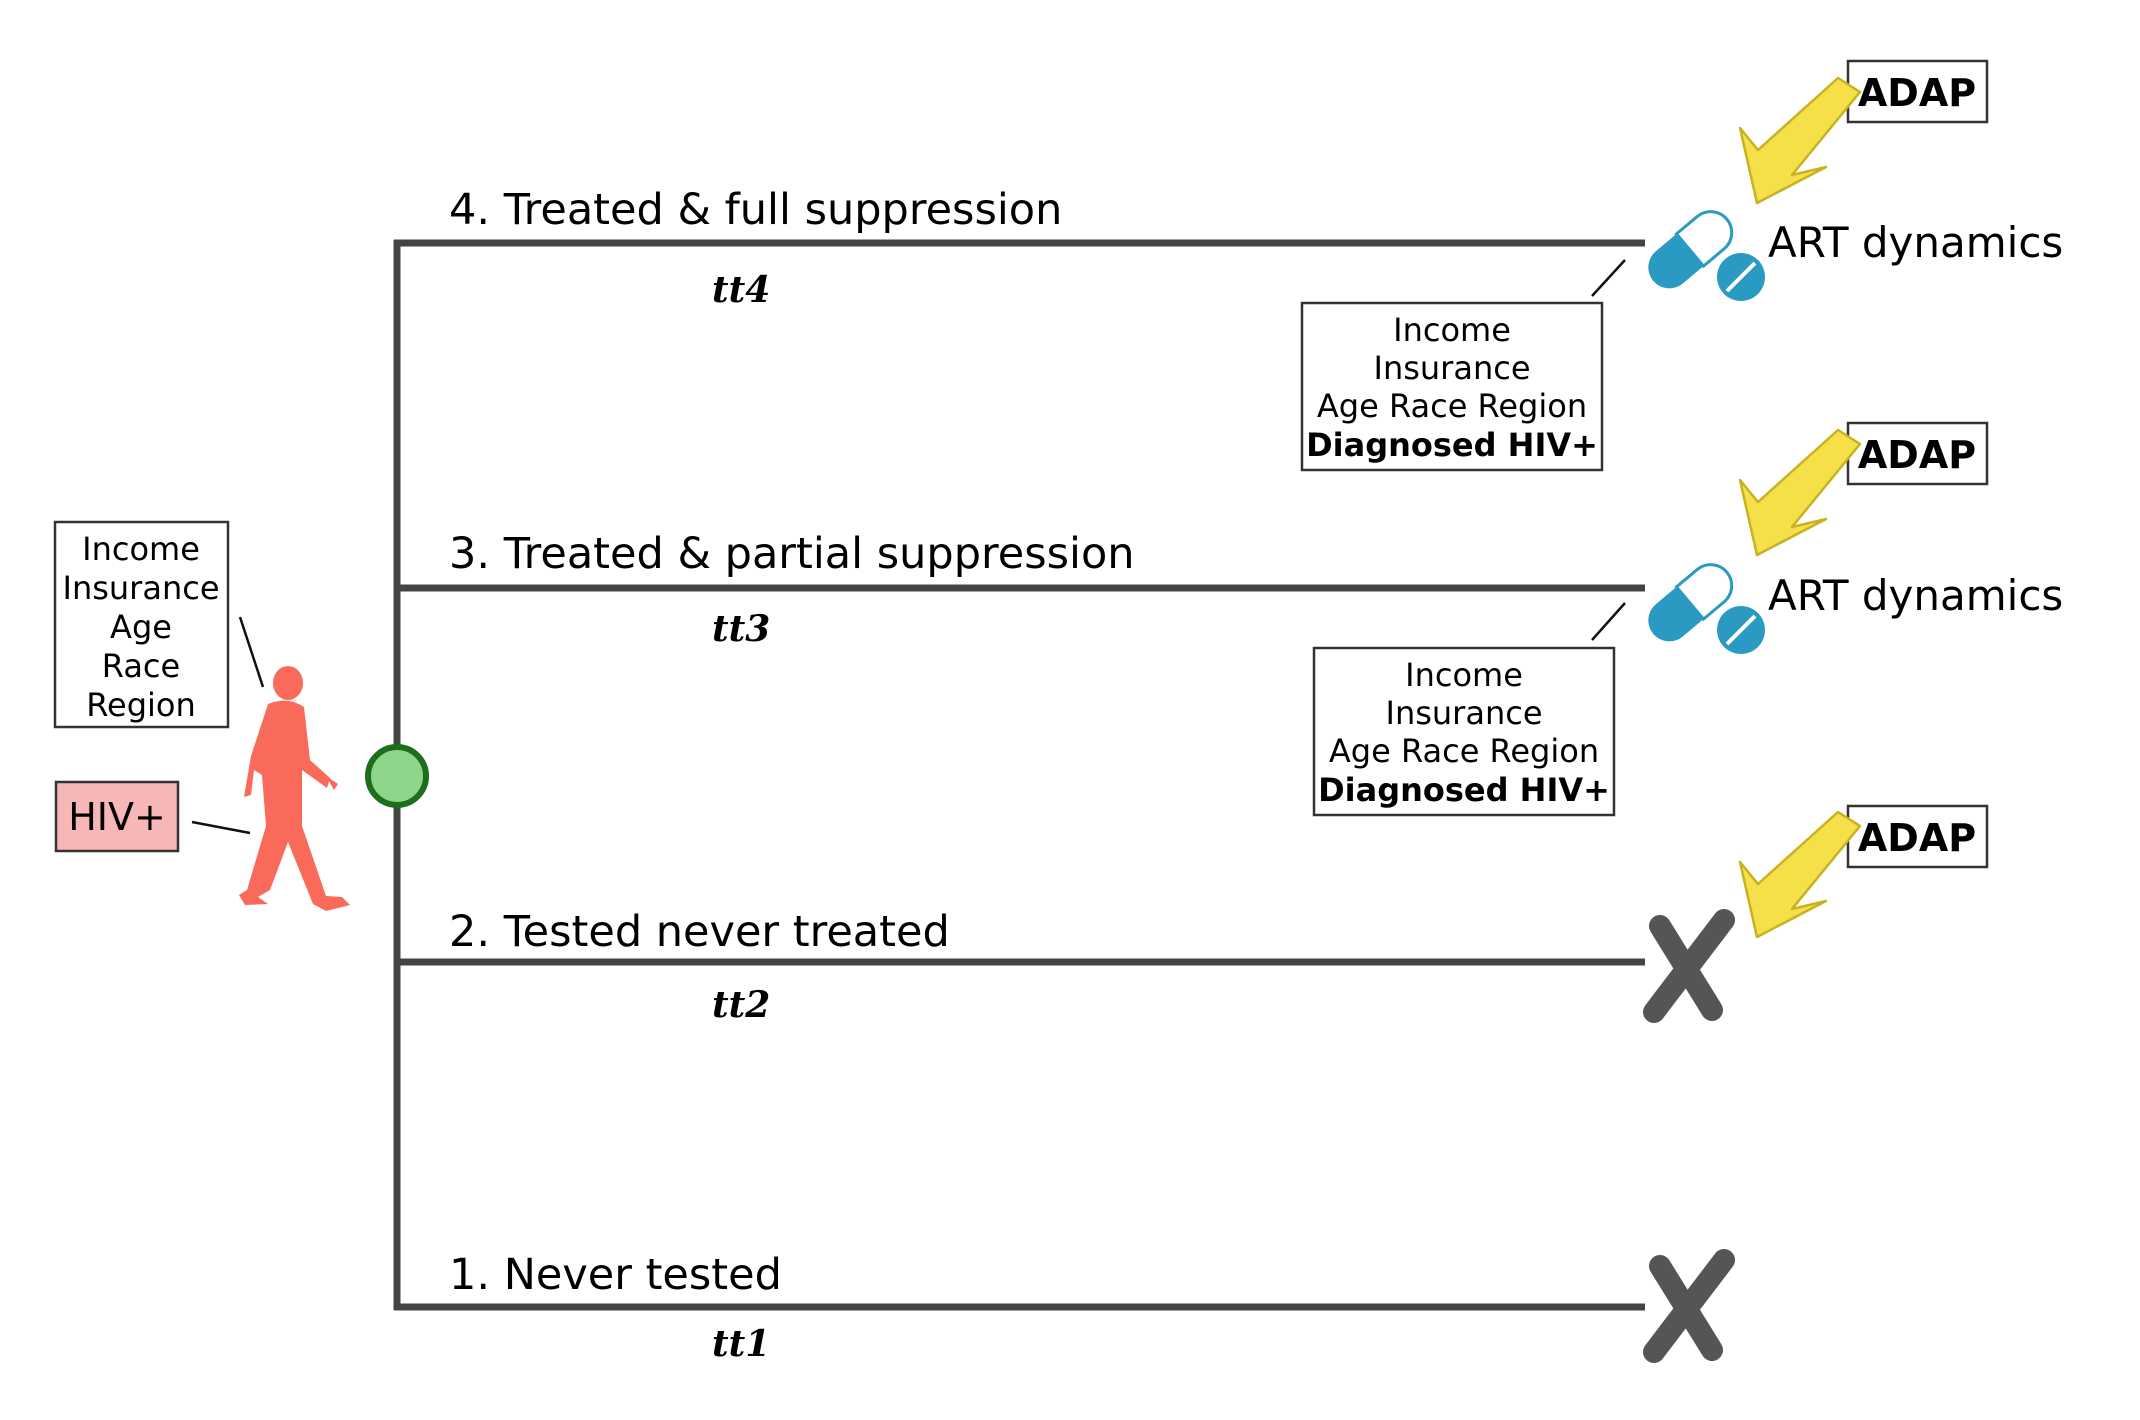 The height and width of the screenshot is (1420, 2140). I want to click on time-label-tt1: tt1, so click(741, 1344).